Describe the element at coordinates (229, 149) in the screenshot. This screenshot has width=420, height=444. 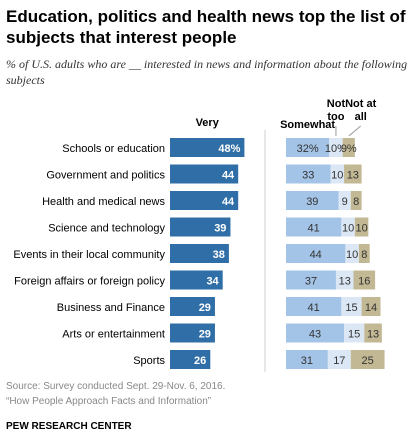
I see `value-label-very: 48%` at that location.